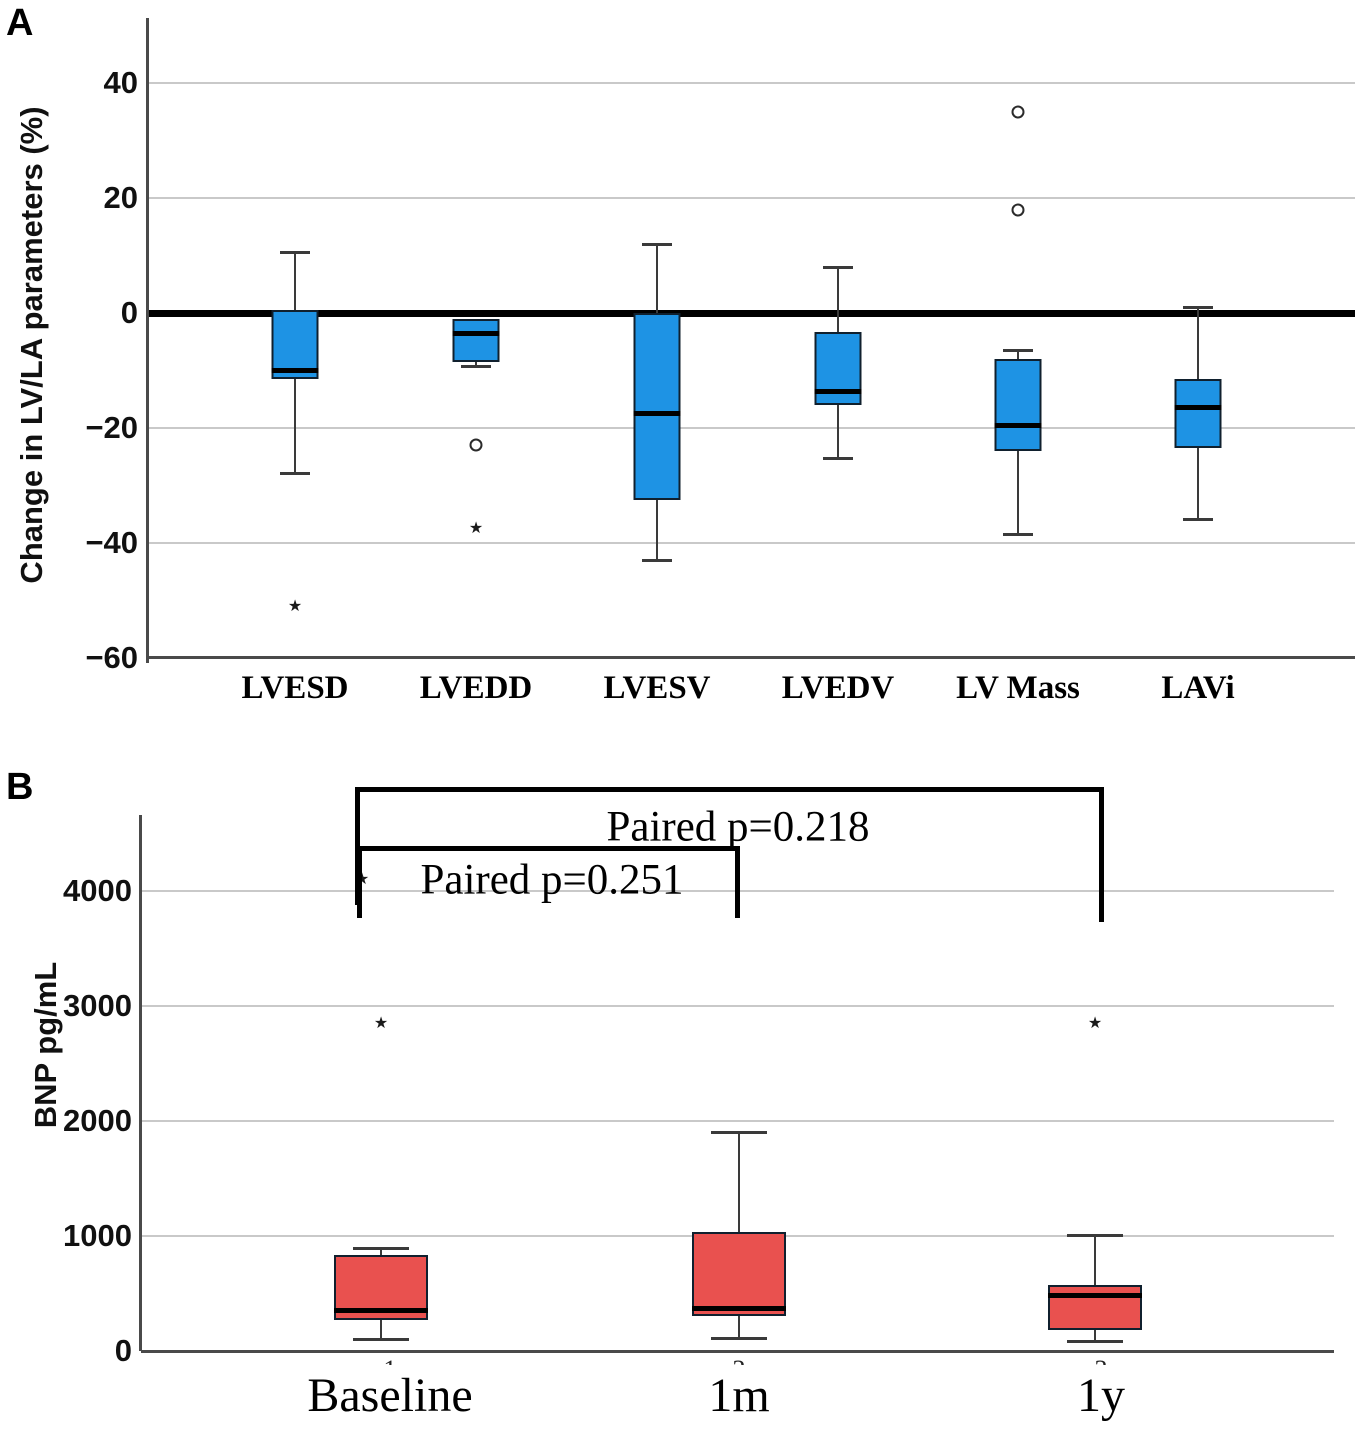 This screenshot has width=1355, height=1434. What do you see at coordinates (295, 688) in the screenshot?
I see `category-label: LVESD` at bounding box center [295, 688].